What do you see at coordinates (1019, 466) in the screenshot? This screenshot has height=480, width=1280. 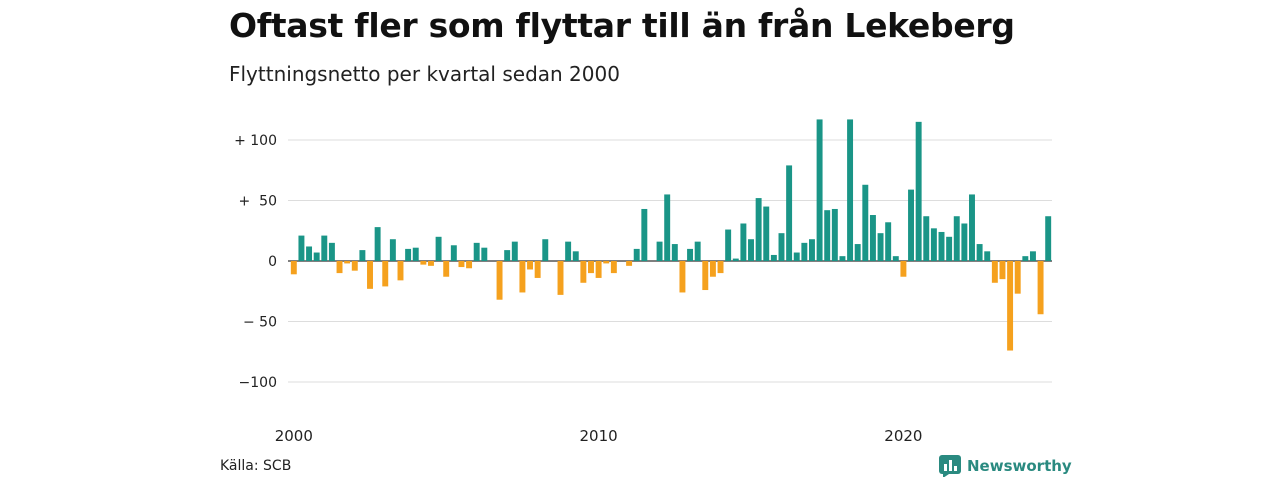 I see `brand-name: Newsworthy` at bounding box center [1019, 466].